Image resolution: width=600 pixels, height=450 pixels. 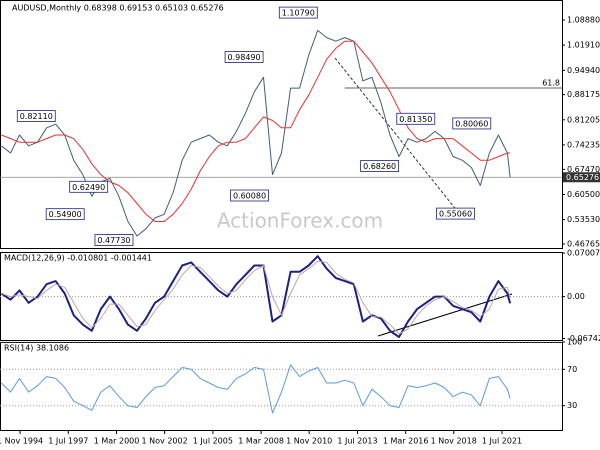 I want to click on y-tick-label: 0.00, so click(x=576, y=296).